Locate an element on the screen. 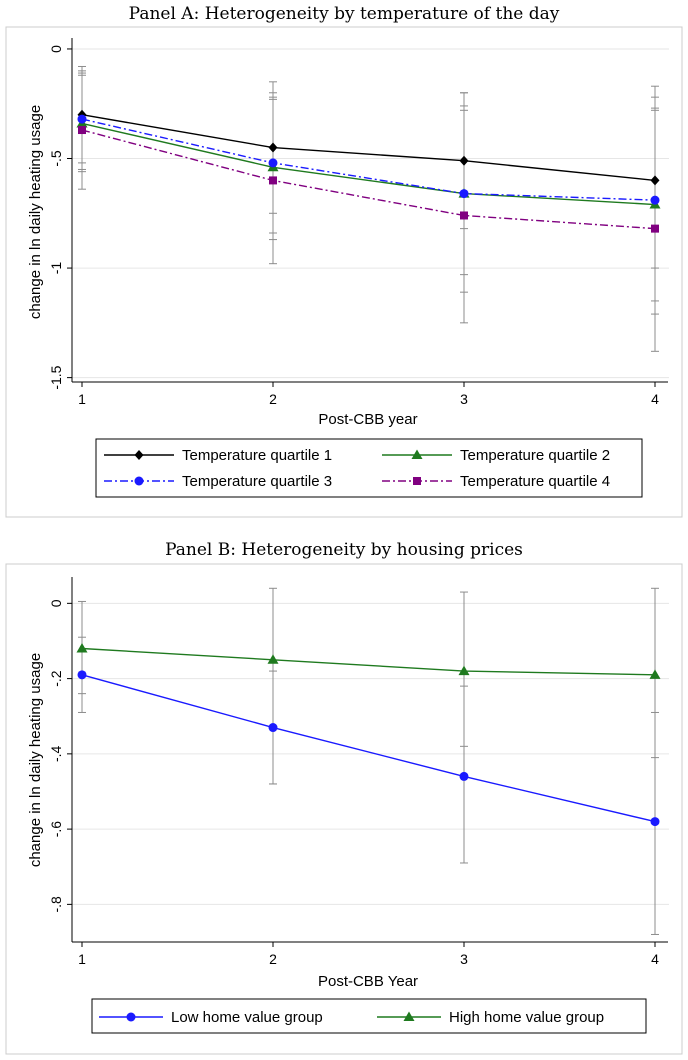  panel-a-y-label: change in ln daily heating usage is located at coordinates (35, 212).